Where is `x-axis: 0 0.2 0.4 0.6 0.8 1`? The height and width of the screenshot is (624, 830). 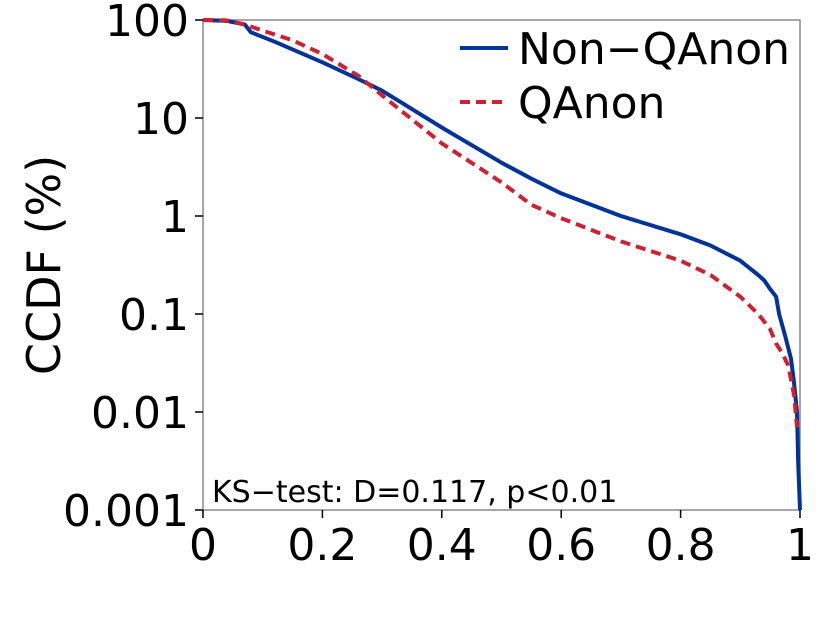 x-axis: 0 0.2 0.4 0.6 0.8 1 is located at coordinates (501, 540).